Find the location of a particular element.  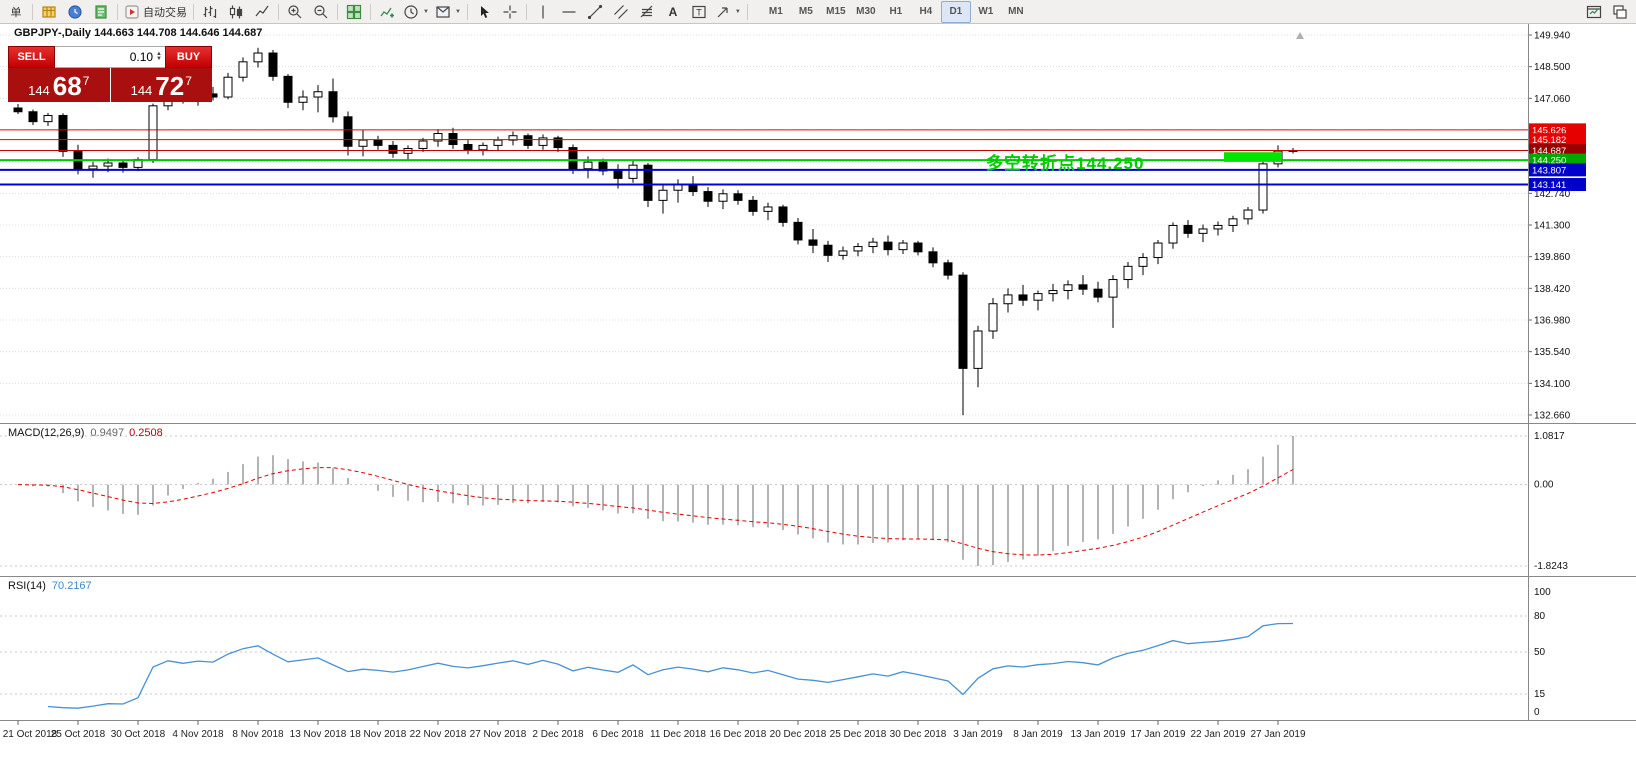

rsi-scale-label: 15 is located at coordinates (1540, 694).